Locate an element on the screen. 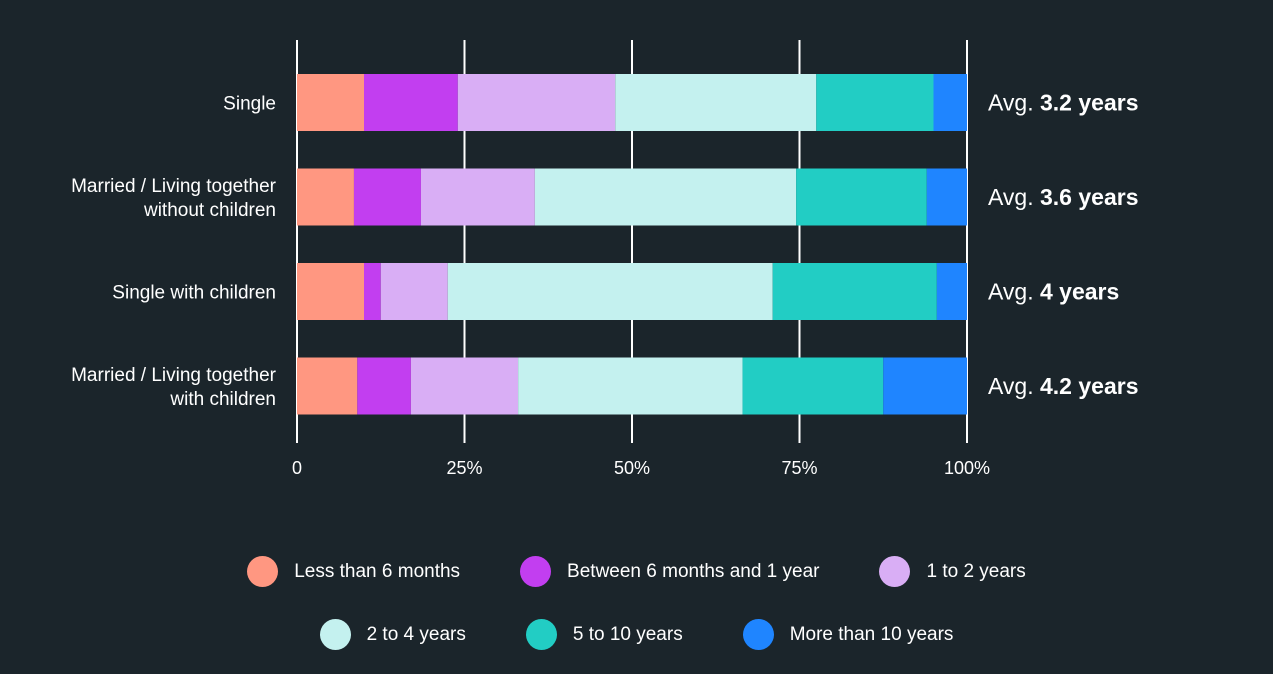 This screenshot has width=1273, height=674. legend-label: 5 to 10 years is located at coordinates (627, 634).